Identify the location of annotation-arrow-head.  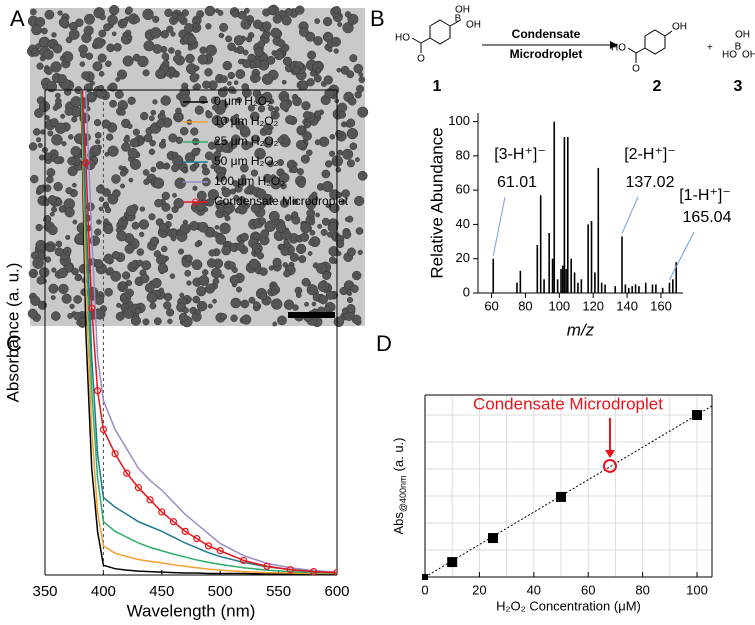
(609, 453).